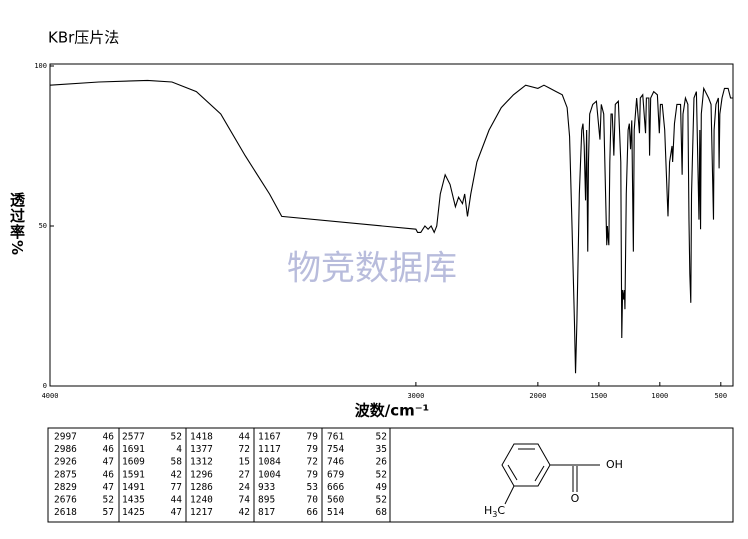 This screenshot has height=539, width=748. What do you see at coordinates (179, 449) in the screenshot?
I see `peak-transmittance: 4` at bounding box center [179, 449].